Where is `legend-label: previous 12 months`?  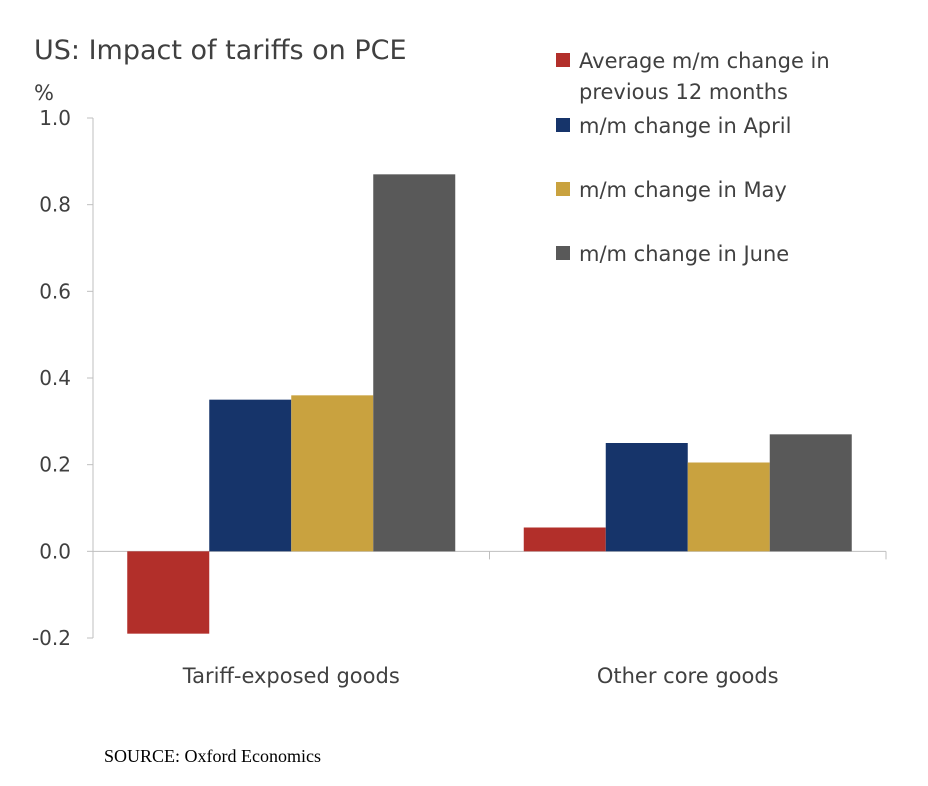 legend-label: previous 12 months is located at coordinates (683, 92).